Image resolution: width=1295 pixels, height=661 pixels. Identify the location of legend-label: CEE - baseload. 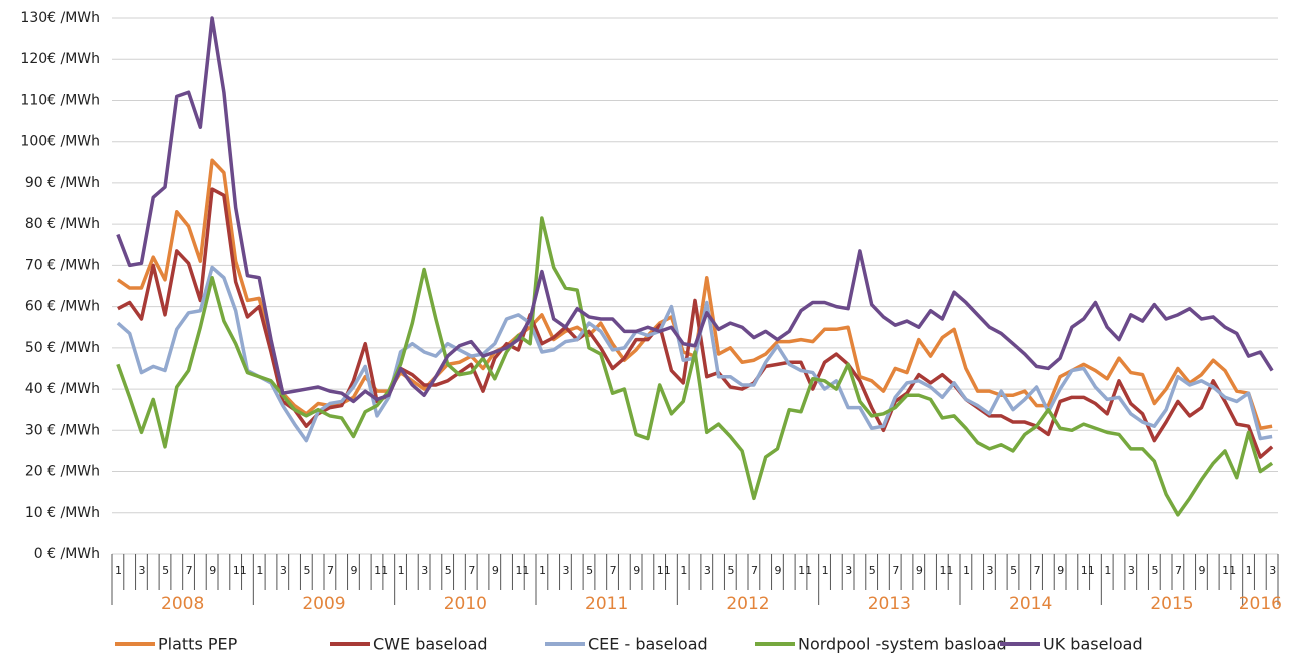
(648, 644).